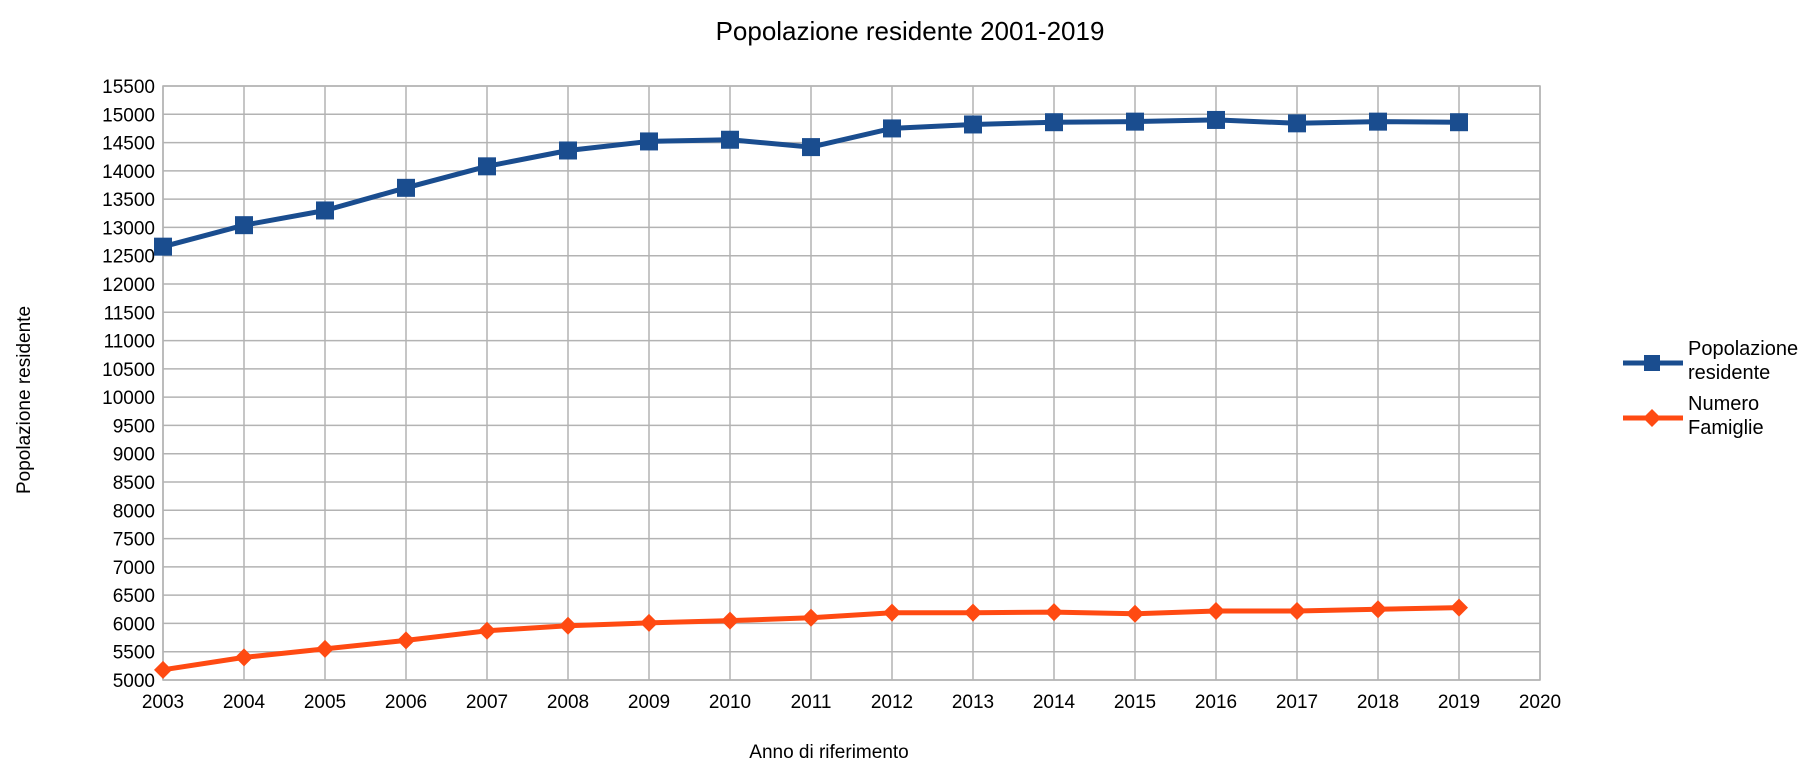 The image size is (1820, 764). I want to click on y-tick-label: 13500, so click(128, 200).